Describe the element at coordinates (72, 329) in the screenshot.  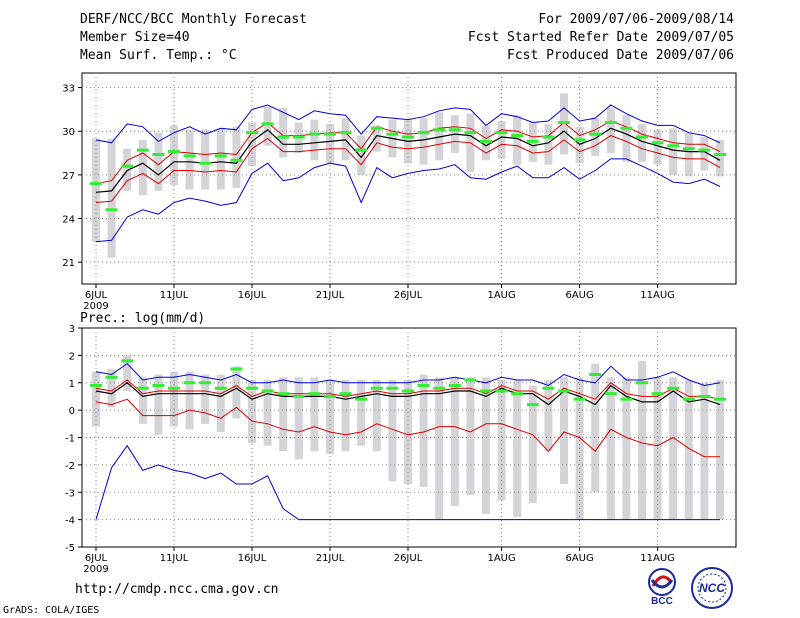
I see `precipitation-y-tick-label: 3` at that location.